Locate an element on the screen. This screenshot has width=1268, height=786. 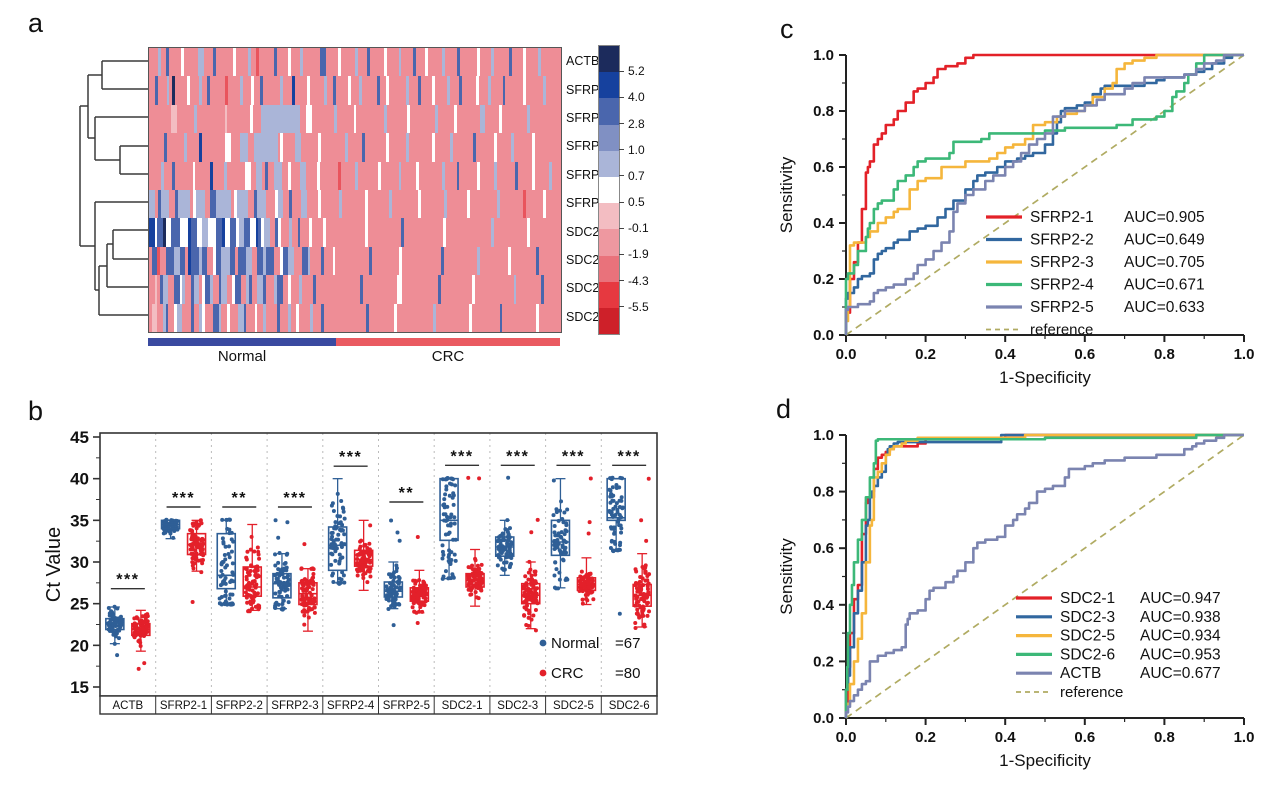
x-tick-label: 0.0 is located at coordinates (846, 737).